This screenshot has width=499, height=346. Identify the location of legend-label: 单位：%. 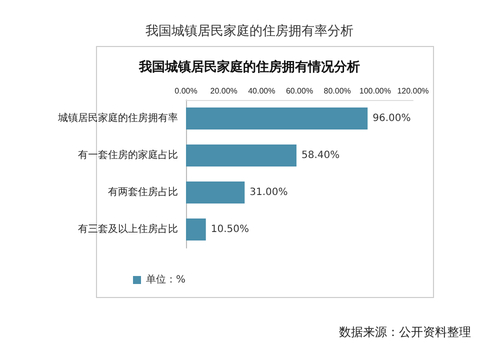
(166, 280).